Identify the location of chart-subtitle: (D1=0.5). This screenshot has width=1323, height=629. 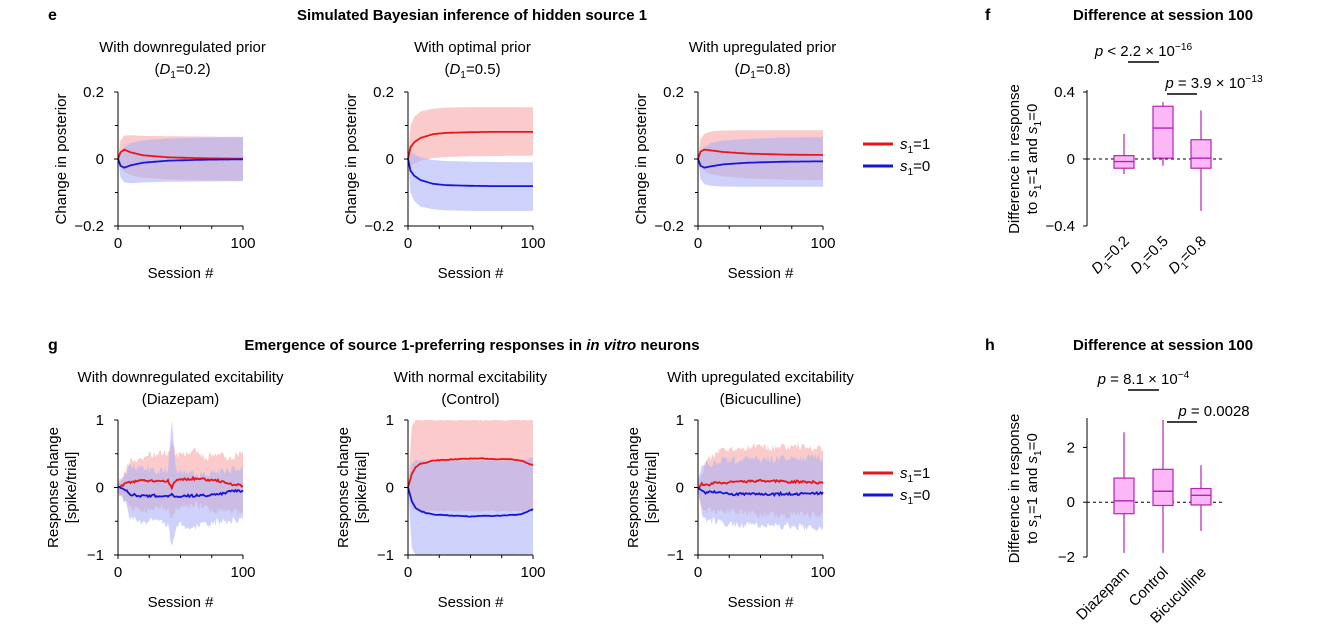
(472, 71).